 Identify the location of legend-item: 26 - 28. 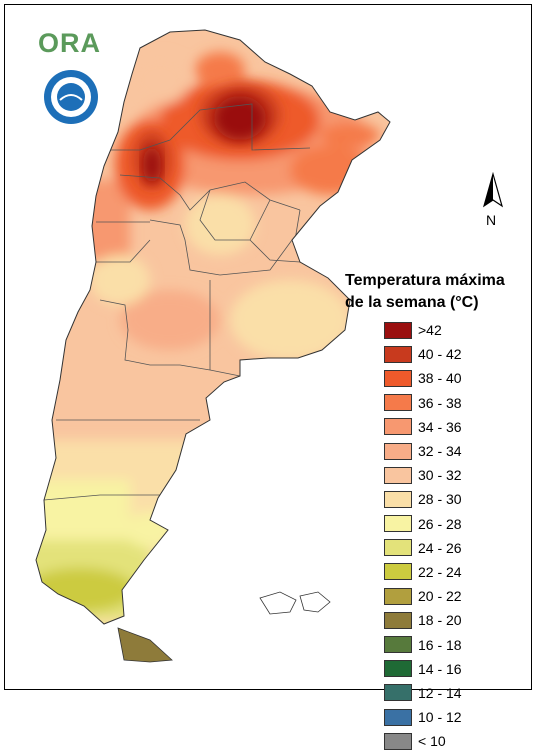
(423, 524).